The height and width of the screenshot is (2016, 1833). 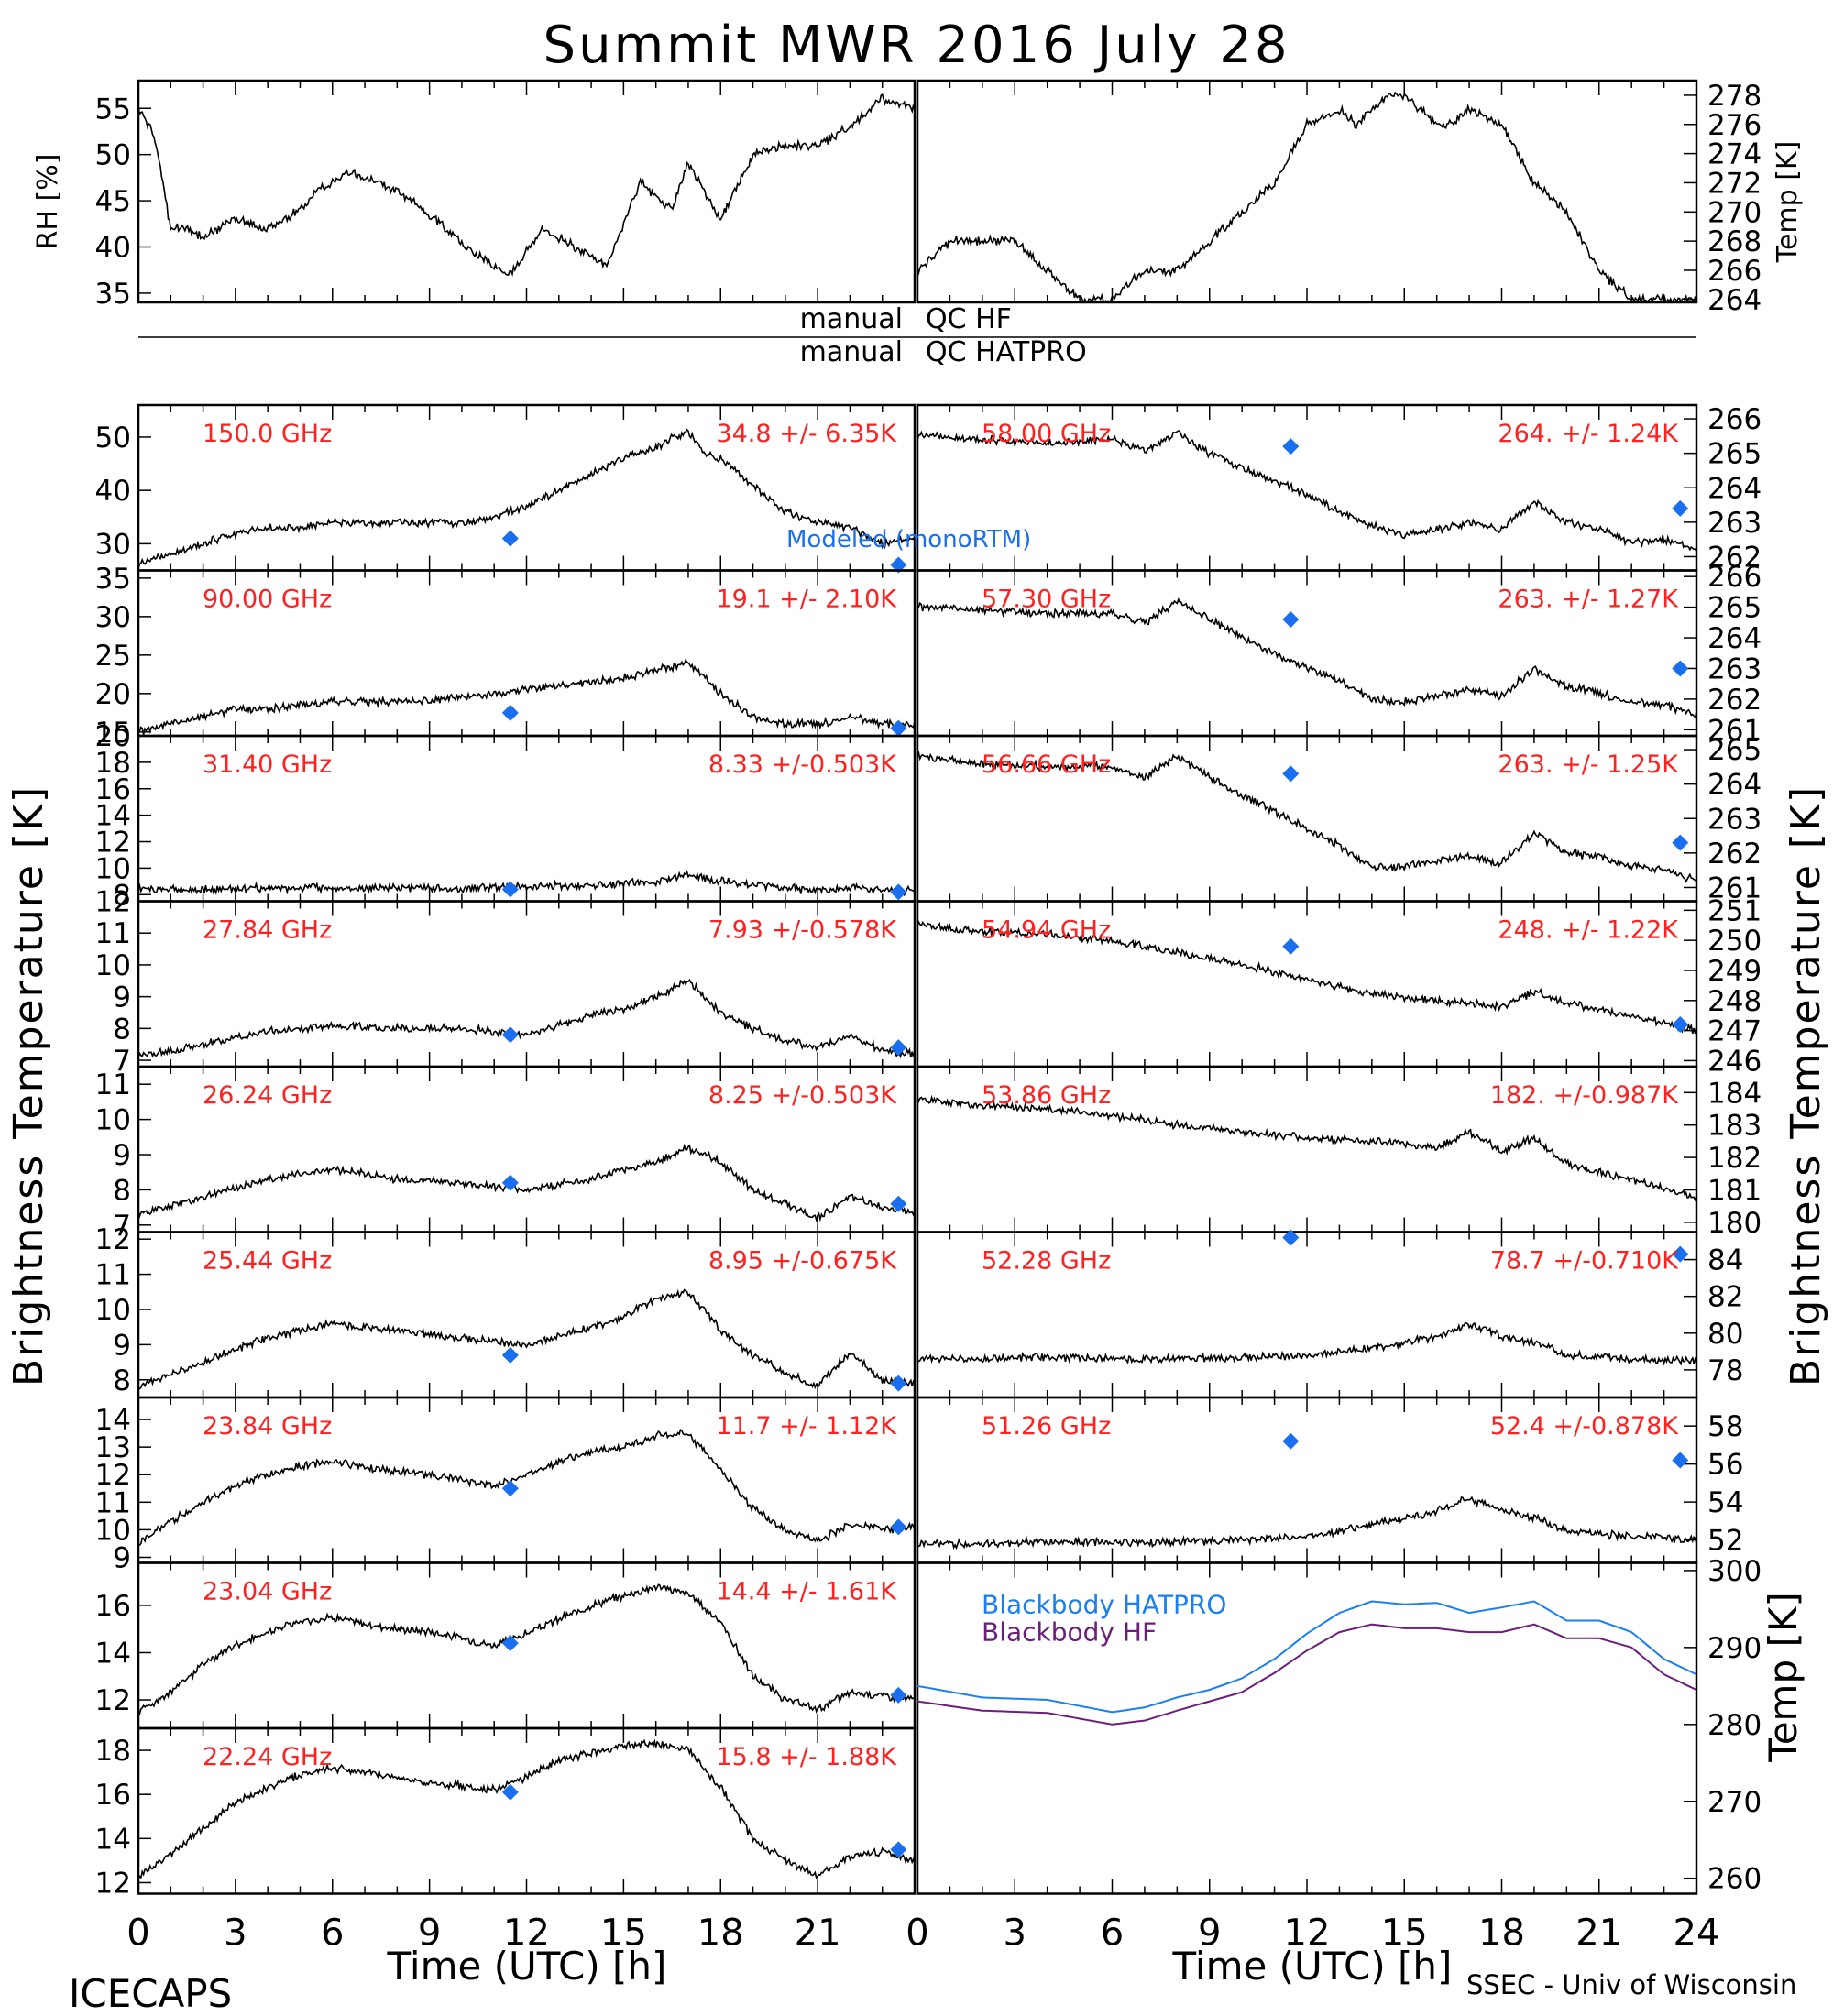 What do you see at coordinates (851, 319) in the screenshot?
I see `qc-hf-left-label: manual` at bounding box center [851, 319].